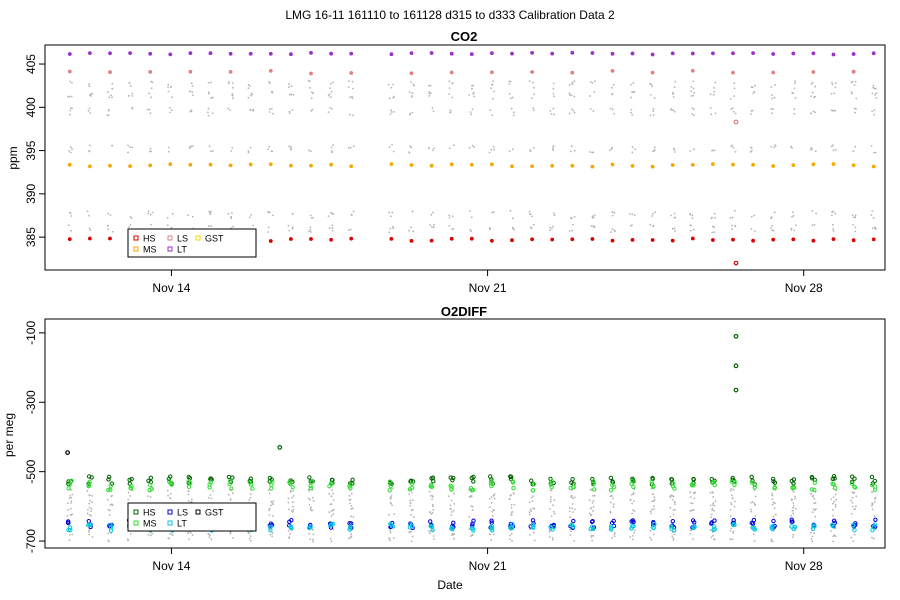  Describe the element at coordinates (311, 53) in the screenshot. I see `co2-point-lt` at that location.